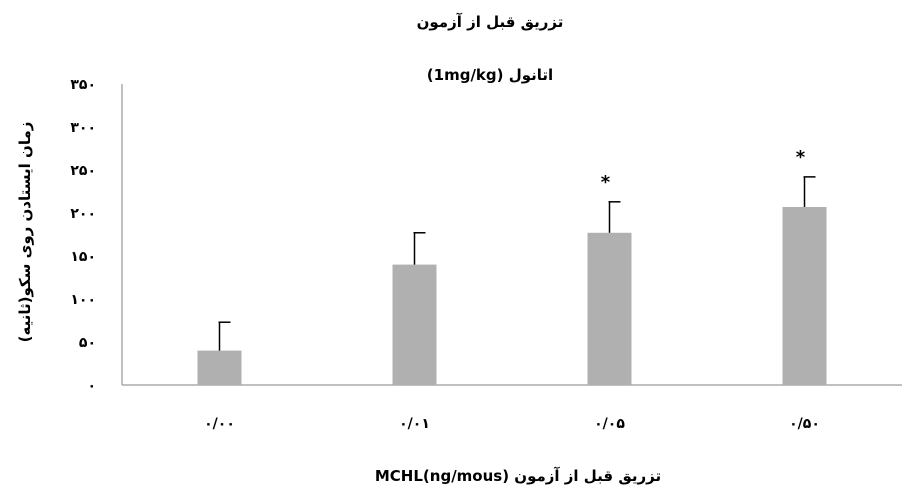 The image size is (907, 492). I want to click on chart-title: تزریق قبل از آزمون, so click(490, 22).